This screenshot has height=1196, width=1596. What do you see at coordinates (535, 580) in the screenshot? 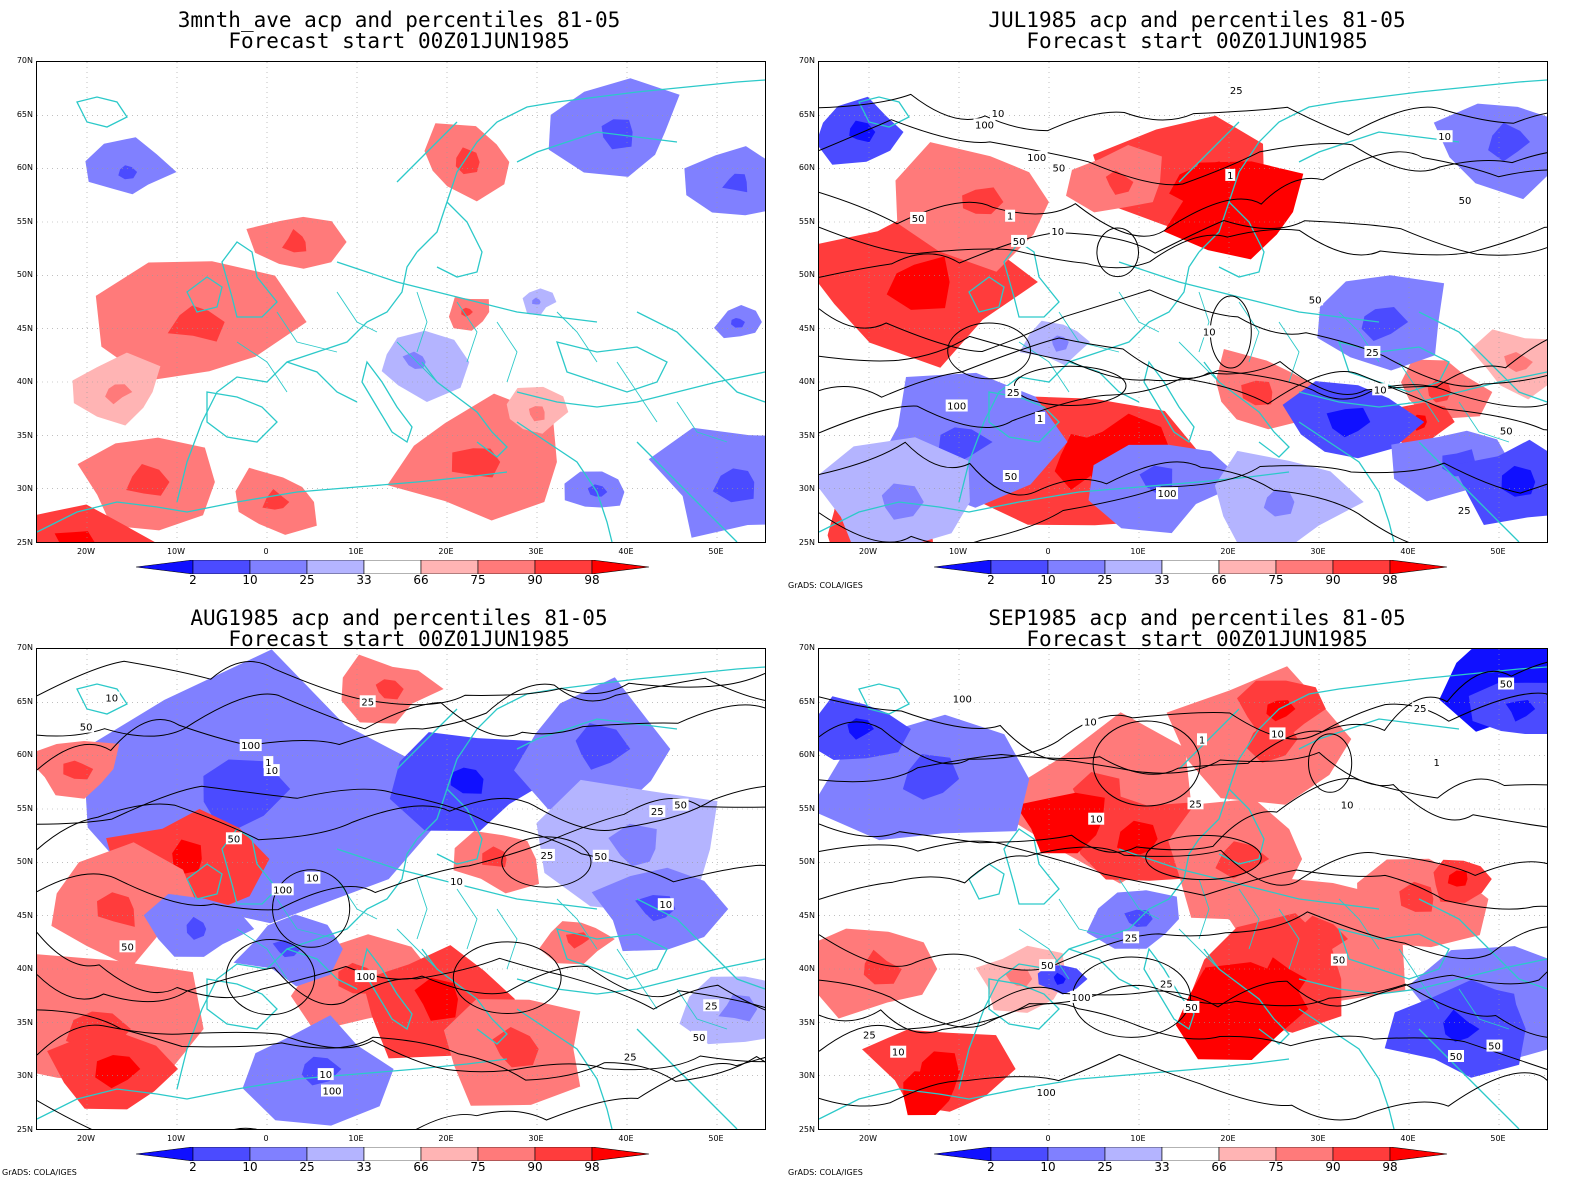
I see `colorbar-label: 90` at bounding box center [535, 580].